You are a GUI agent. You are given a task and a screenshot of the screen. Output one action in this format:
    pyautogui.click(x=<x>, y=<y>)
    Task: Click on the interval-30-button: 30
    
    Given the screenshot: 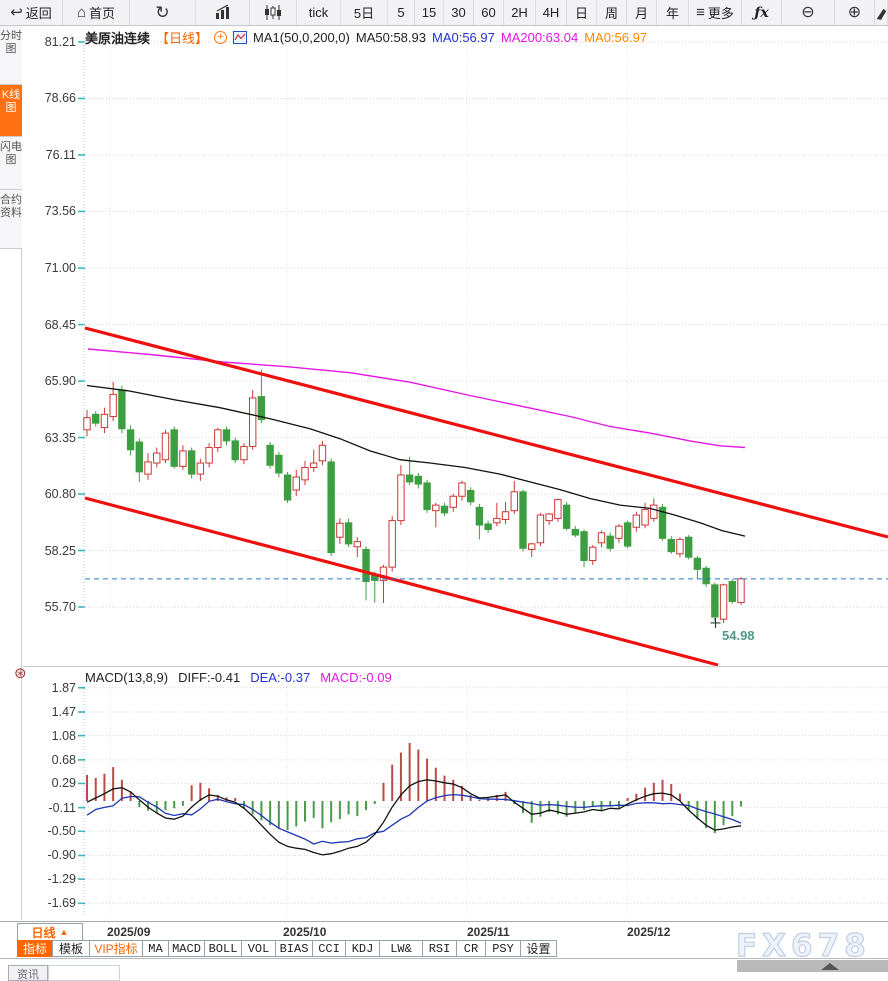 What is the action you would take?
    pyautogui.click(x=459, y=12)
    